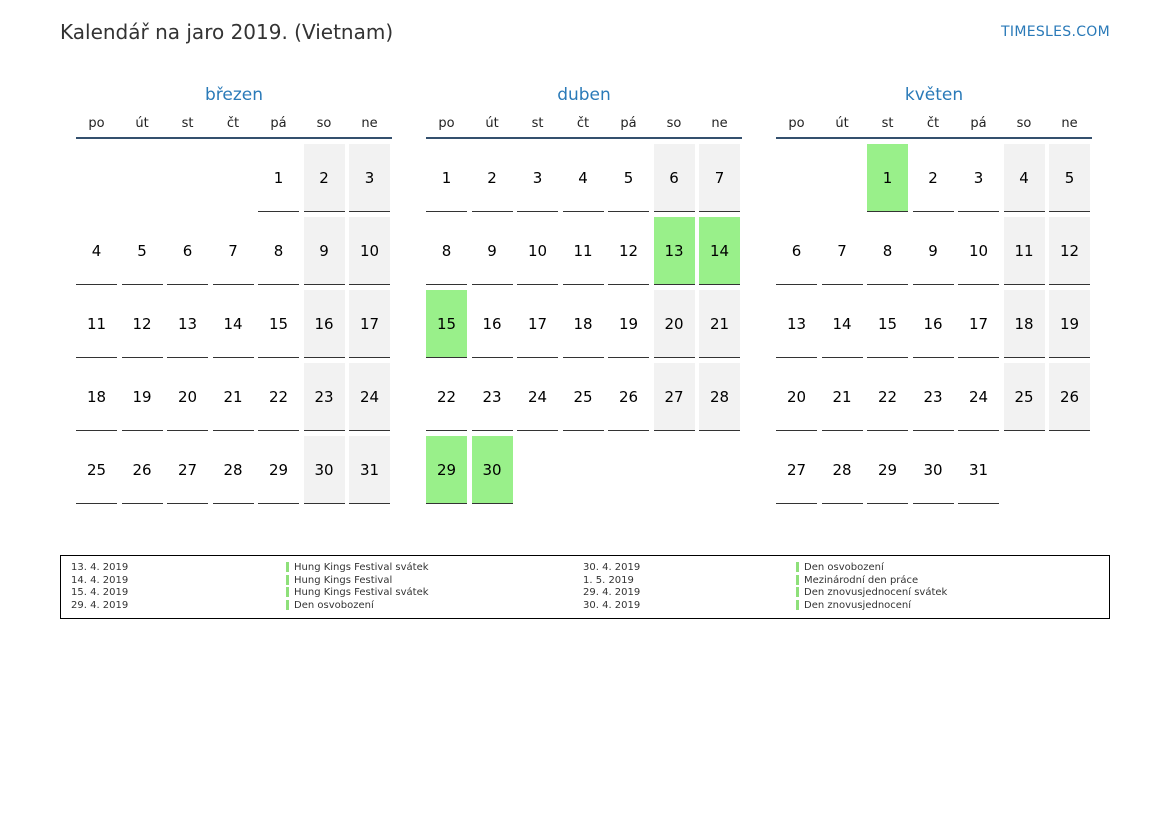  What do you see at coordinates (719, 123) in the screenshot?
I see `weekday-label: ne` at bounding box center [719, 123].